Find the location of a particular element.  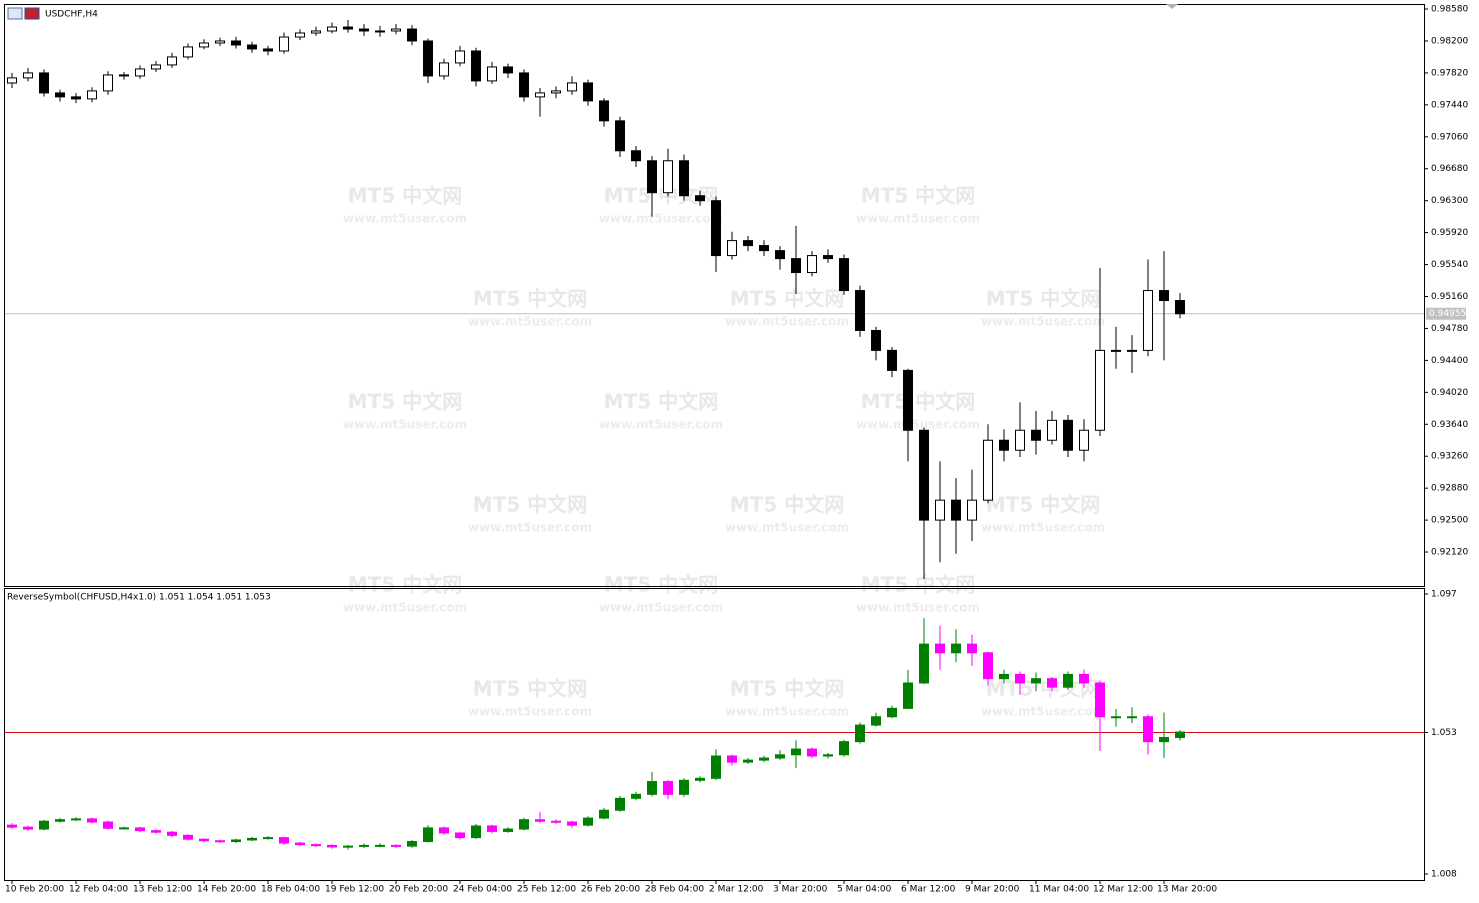

y-tick-label: 0.95920 is located at coordinates (1449, 233).